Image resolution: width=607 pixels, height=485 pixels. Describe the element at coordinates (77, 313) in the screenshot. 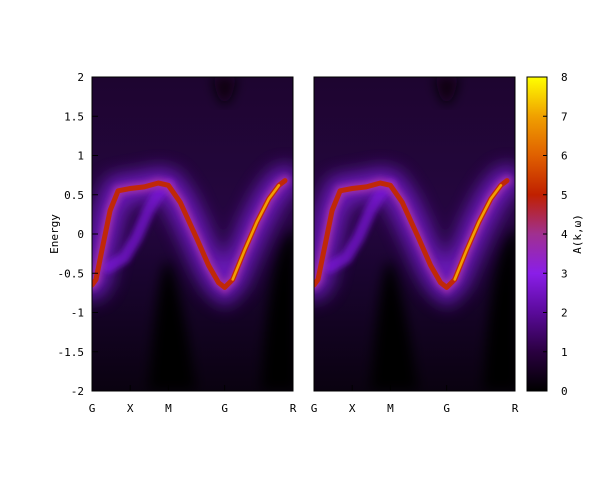

I see `y-tick-label: -1` at that location.